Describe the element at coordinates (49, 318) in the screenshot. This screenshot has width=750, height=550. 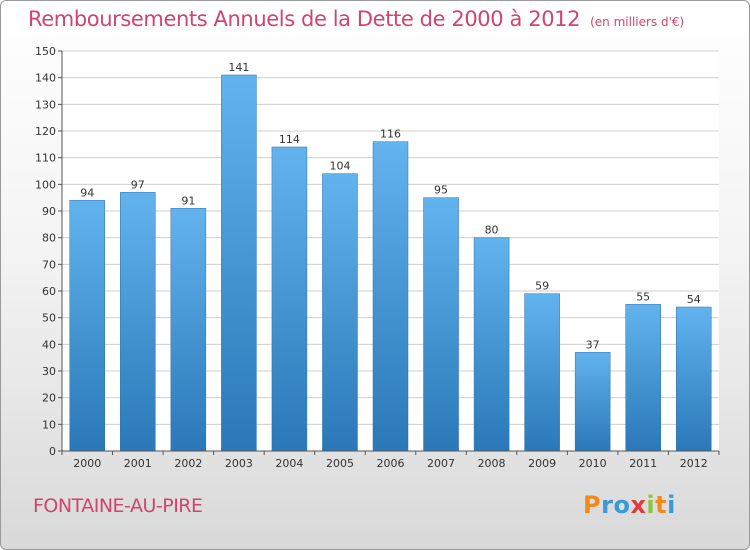
I see `y-tick-label: 50` at that location.